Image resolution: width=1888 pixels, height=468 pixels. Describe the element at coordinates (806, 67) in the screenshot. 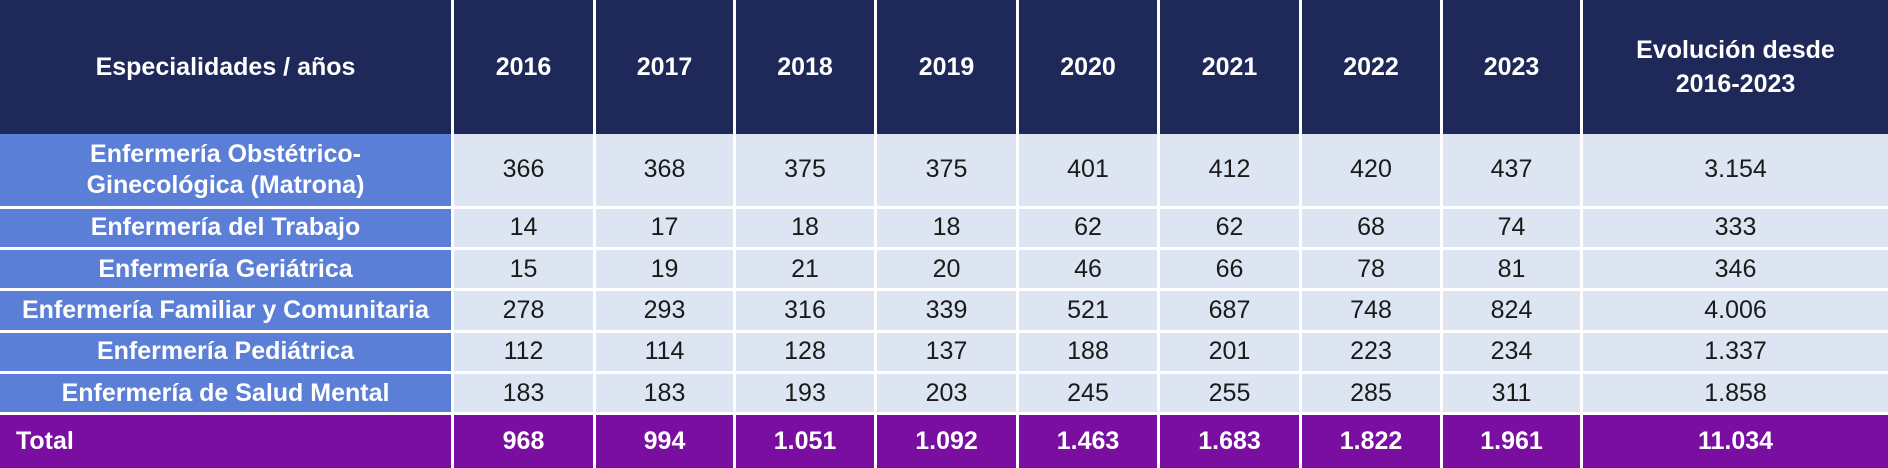

I see `header-year: 2018` at that location.